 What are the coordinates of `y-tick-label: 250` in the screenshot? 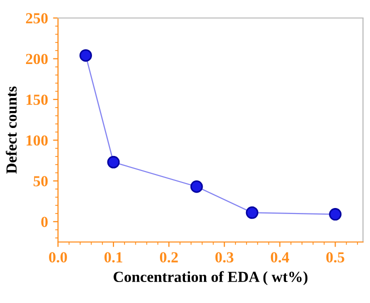 It's located at (37, 18).